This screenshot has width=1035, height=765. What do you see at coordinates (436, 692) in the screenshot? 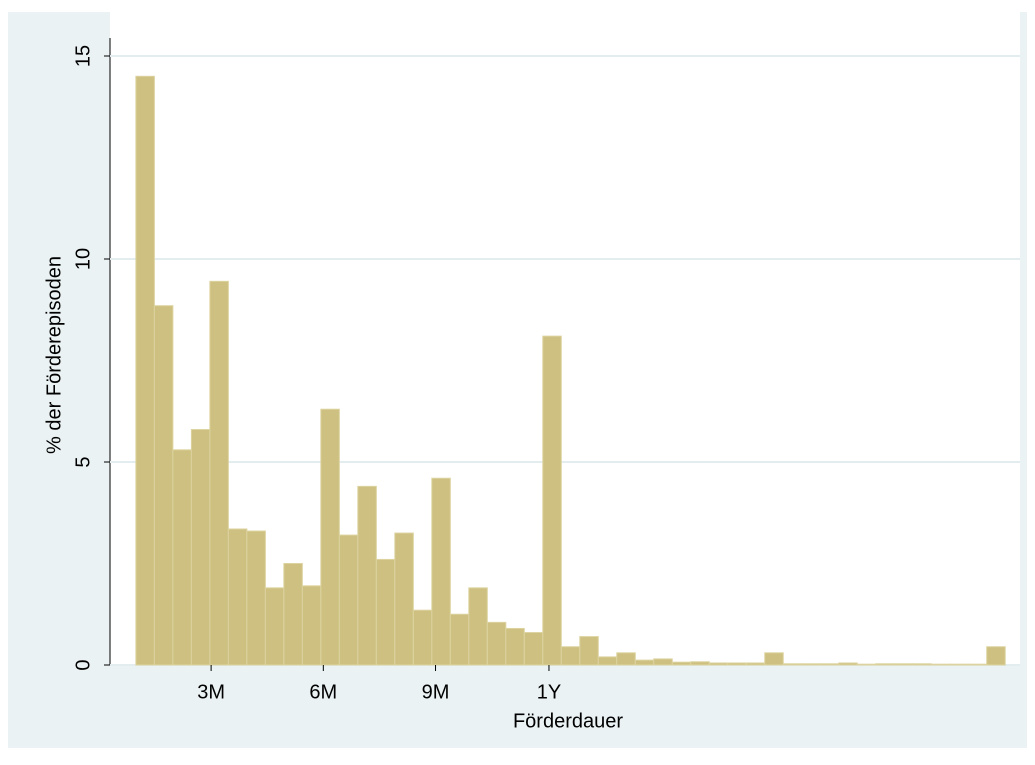
I see `x-tick-label: 9M` at bounding box center [436, 692].